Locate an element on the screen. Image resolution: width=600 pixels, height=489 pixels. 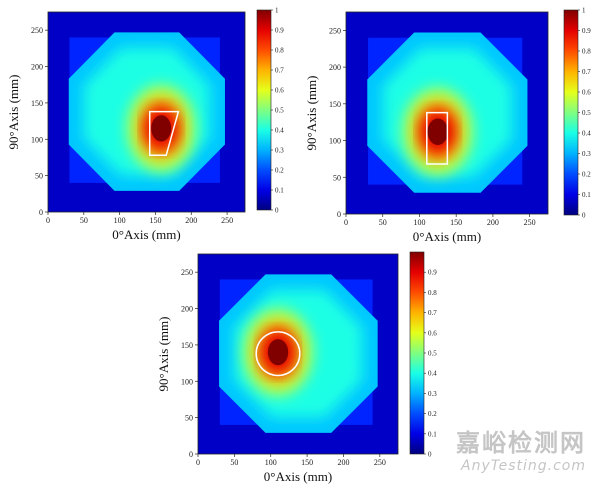
watermark-cn: 嘉峪检测网 is located at coordinates (521, 443).